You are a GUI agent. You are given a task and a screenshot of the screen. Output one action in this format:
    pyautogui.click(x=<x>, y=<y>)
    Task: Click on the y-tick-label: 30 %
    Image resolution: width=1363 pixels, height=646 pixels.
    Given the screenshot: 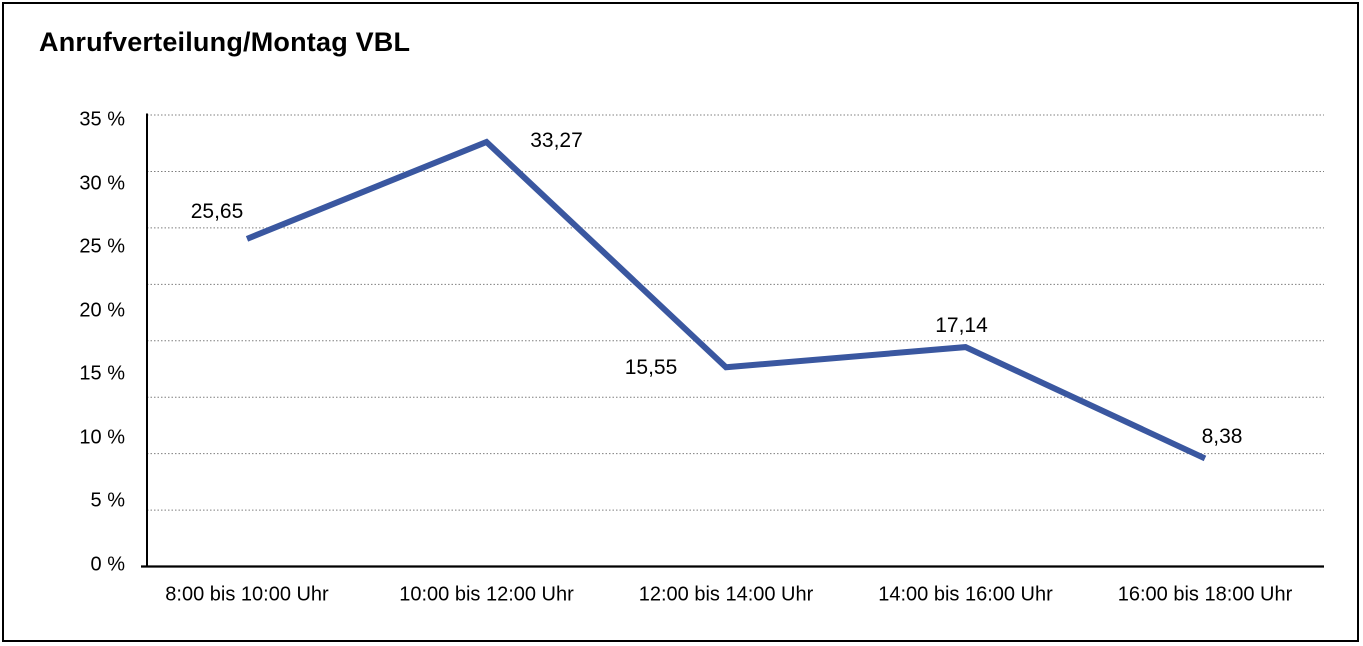 What is the action you would take?
    pyautogui.click(x=102, y=183)
    